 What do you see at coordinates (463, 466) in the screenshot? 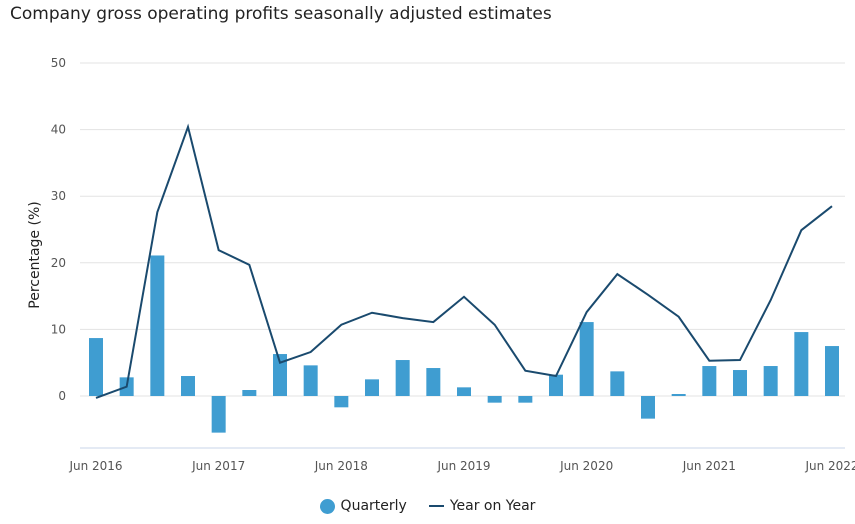
I see `x-tick-label: Jun 2019` at bounding box center [463, 466].